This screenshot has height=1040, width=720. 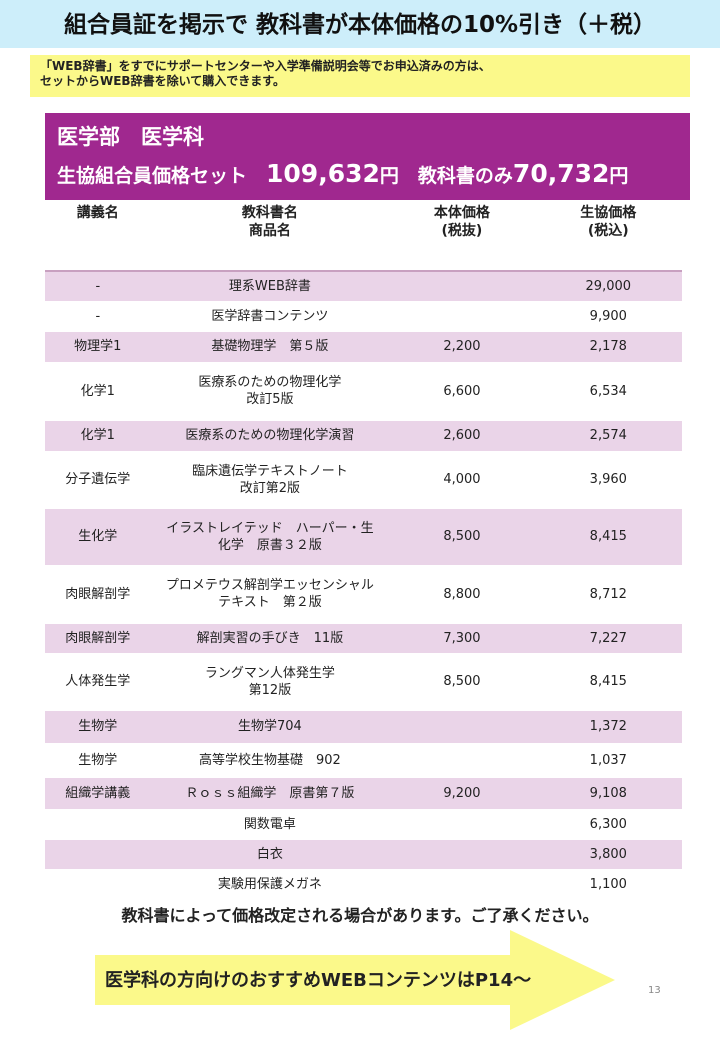 I want to click on notice-line: セットからWEB辞書を除いて購入できます。, so click(x=163, y=81).